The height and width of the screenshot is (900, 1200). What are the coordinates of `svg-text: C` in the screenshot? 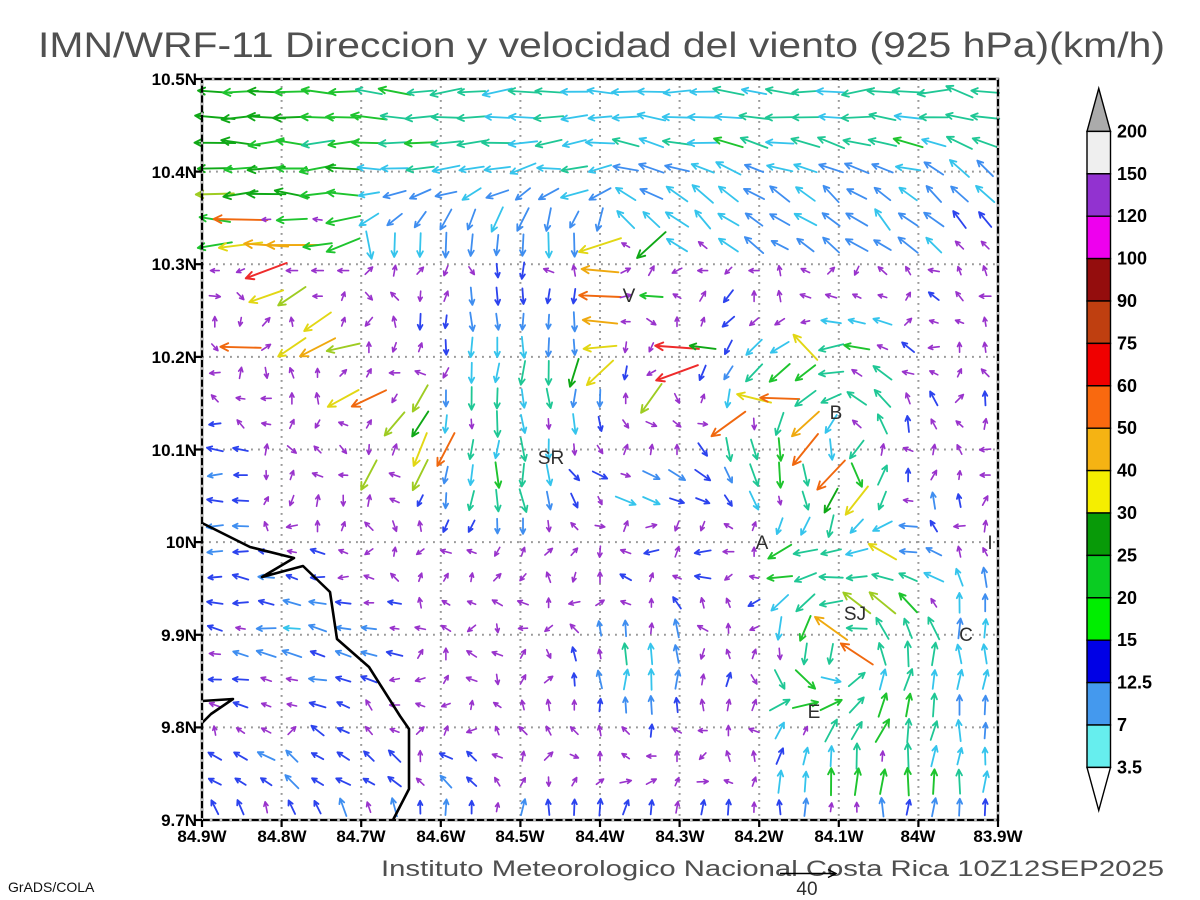 It's located at (966, 635).